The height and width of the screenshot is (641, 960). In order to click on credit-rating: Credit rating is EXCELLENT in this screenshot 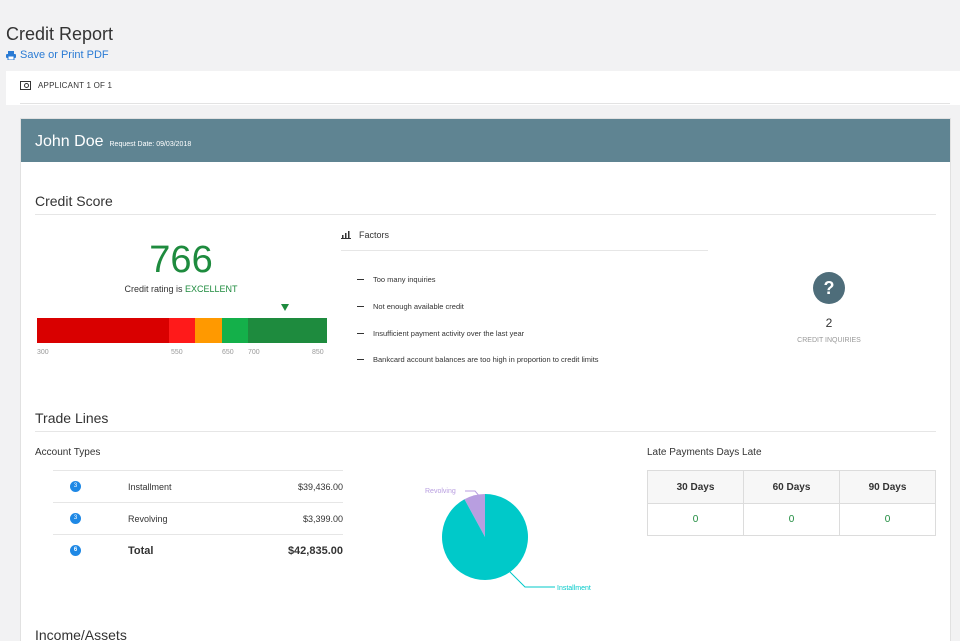, I will do `click(181, 289)`.